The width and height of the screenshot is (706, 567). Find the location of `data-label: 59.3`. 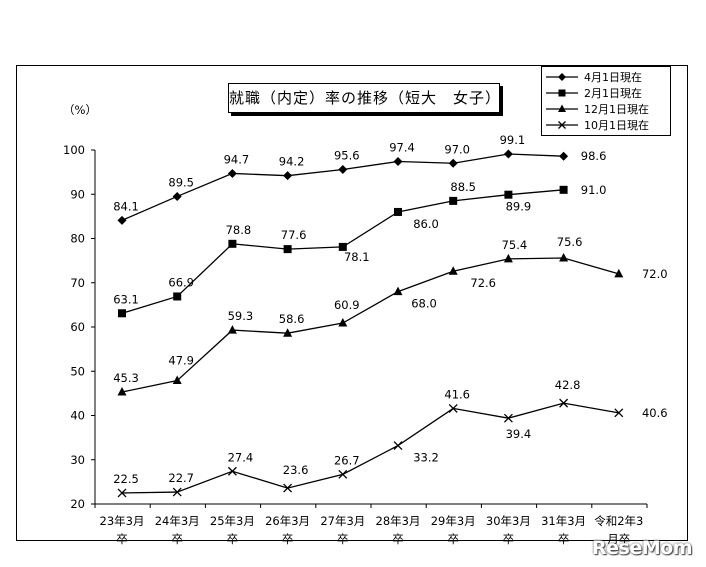

data-label: 59.3 is located at coordinates (241, 316).